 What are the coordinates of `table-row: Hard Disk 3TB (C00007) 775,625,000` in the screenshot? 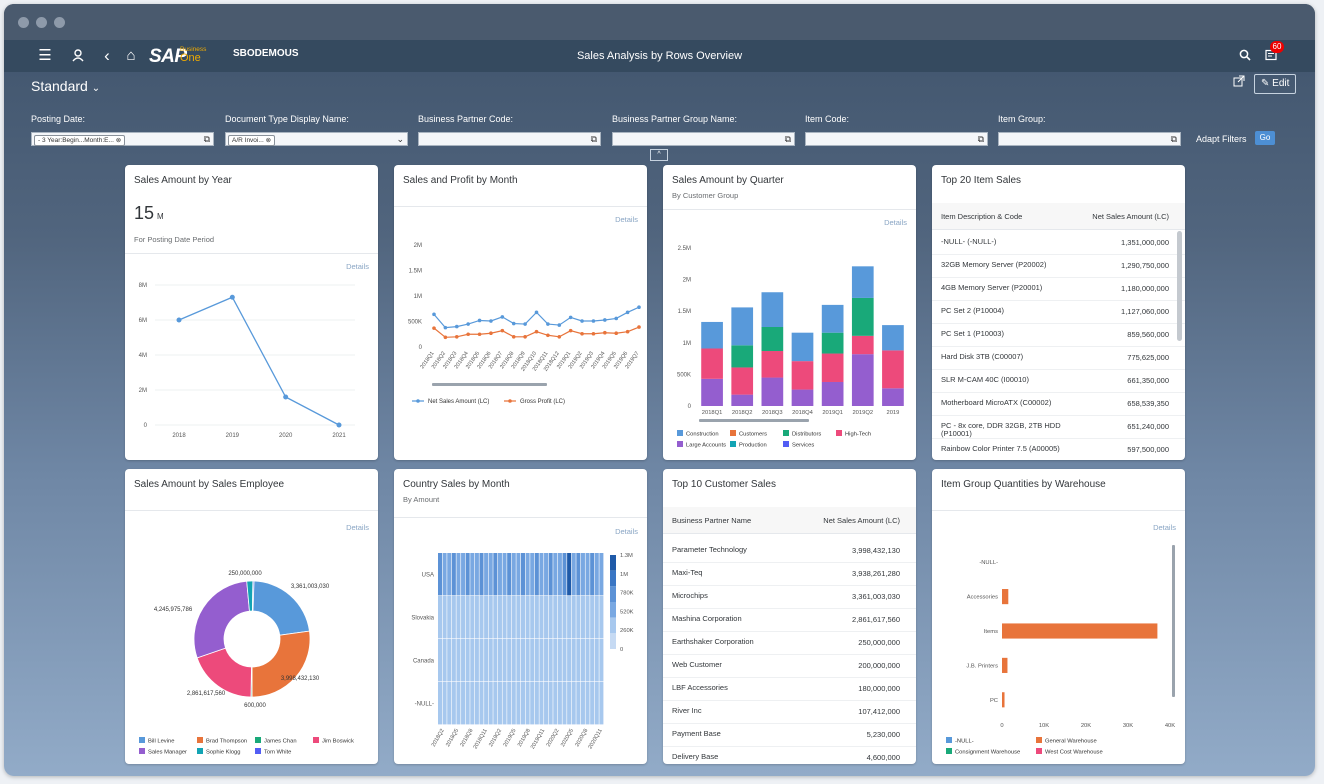 It's located at (1058, 358).